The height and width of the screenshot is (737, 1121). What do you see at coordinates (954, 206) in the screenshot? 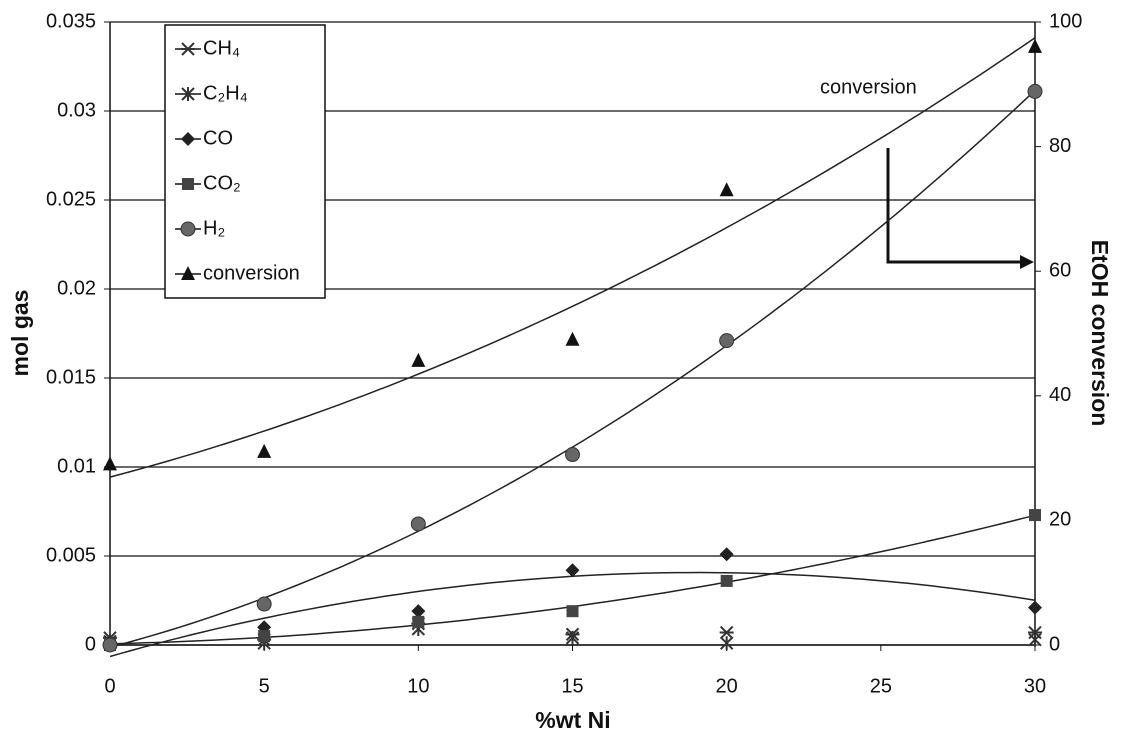
I see `annotation-arrow` at bounding box center [954, 206].